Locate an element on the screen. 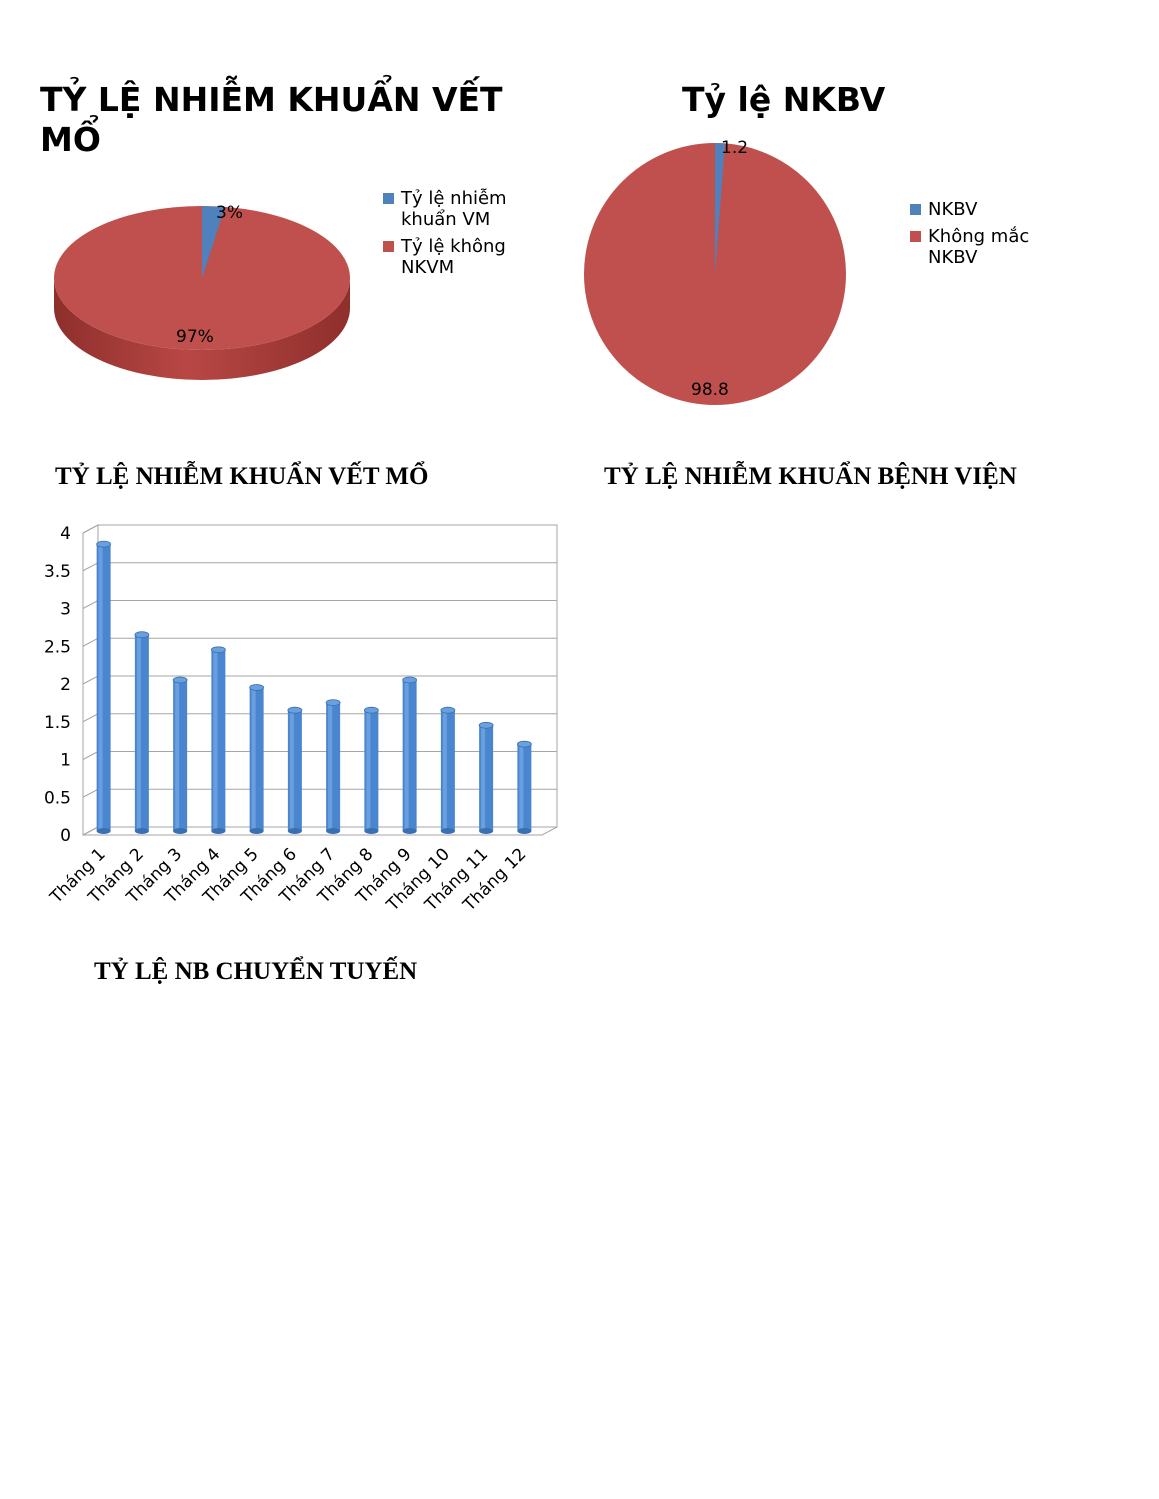 The width and height of the screenshot is (1159, 1499). surgical-pie-chart: 3% 97% is located at coordinates (202, 291).